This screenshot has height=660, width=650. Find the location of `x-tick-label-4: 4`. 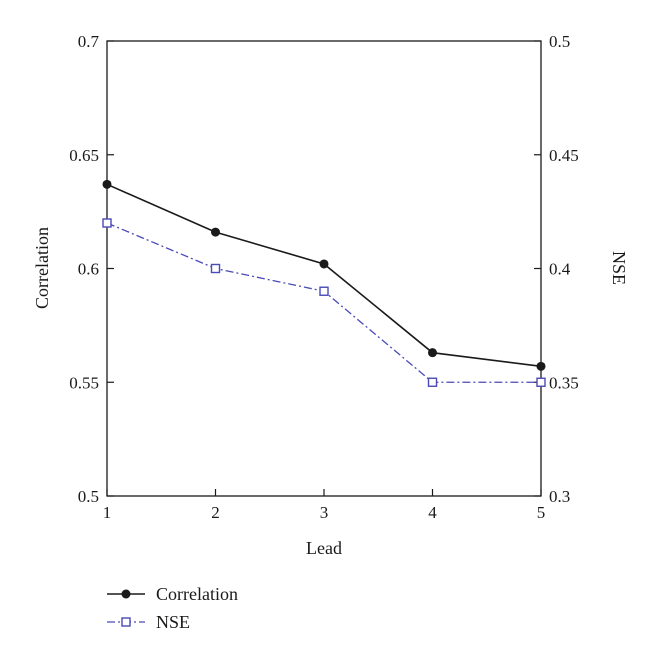

x-tick-label-4: 4 is located at coordinates (432, 512).